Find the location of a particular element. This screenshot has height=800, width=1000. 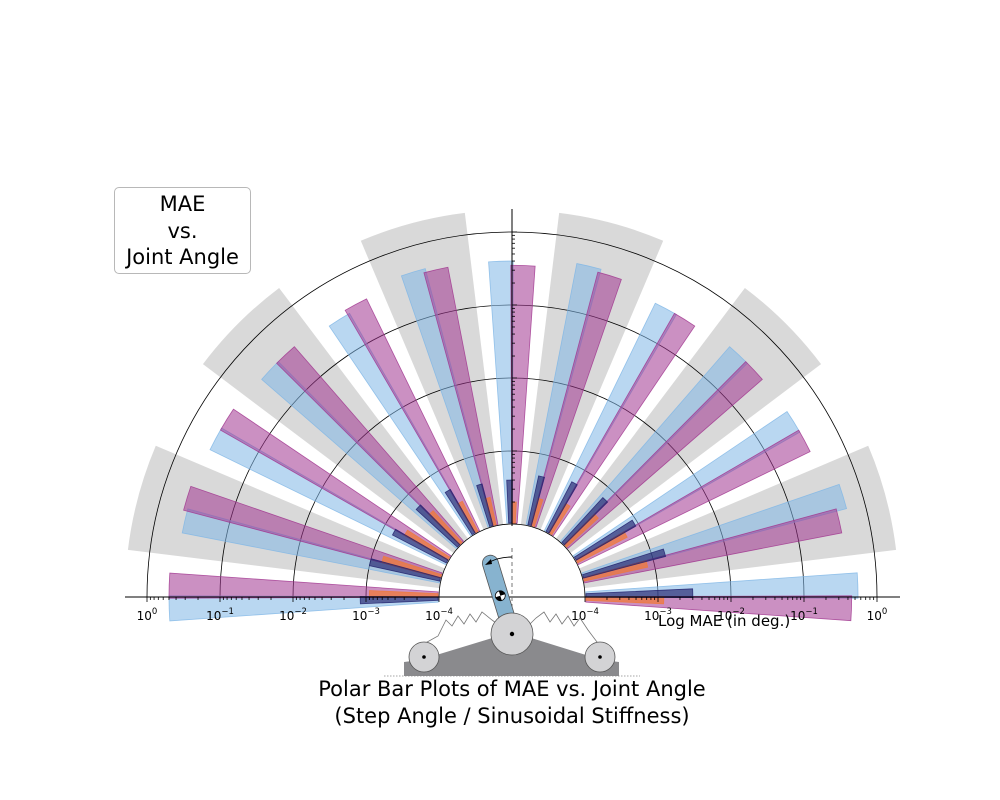

bar-series0-angle11 is located at coordinates (405, 570).